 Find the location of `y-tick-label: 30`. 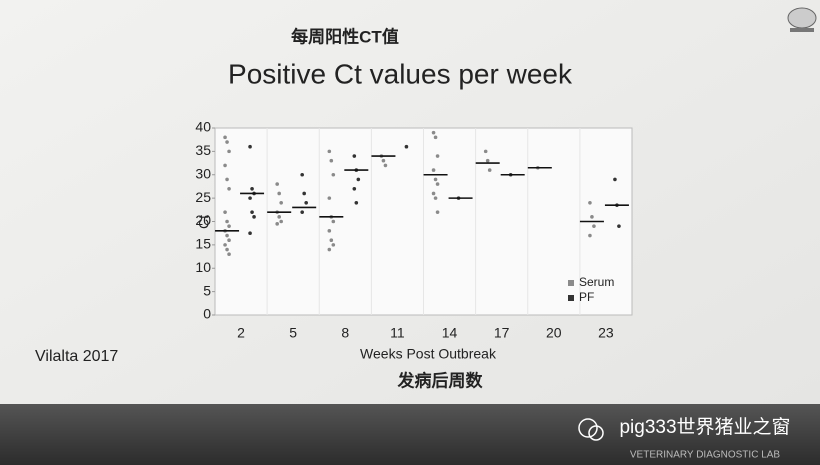

y-tick-label: 30 is located at coordinates (203, 173).